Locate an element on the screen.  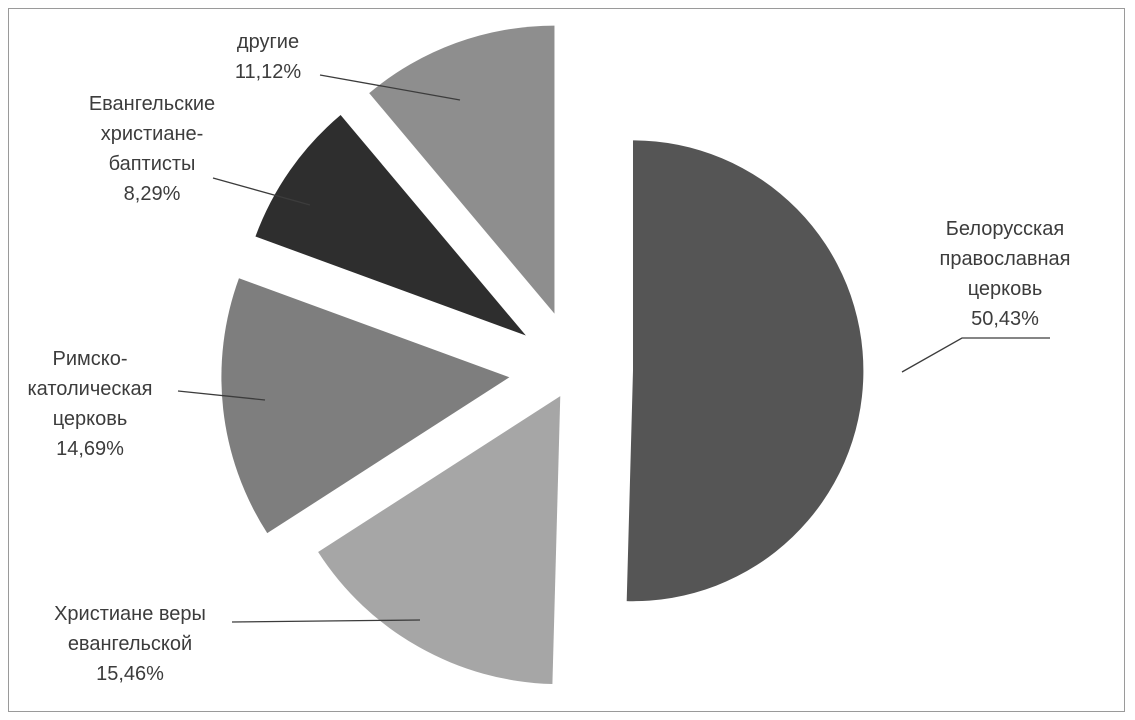
slice-label: Римско-католическая церковь 14,69% is located at coordinates (146, 404).